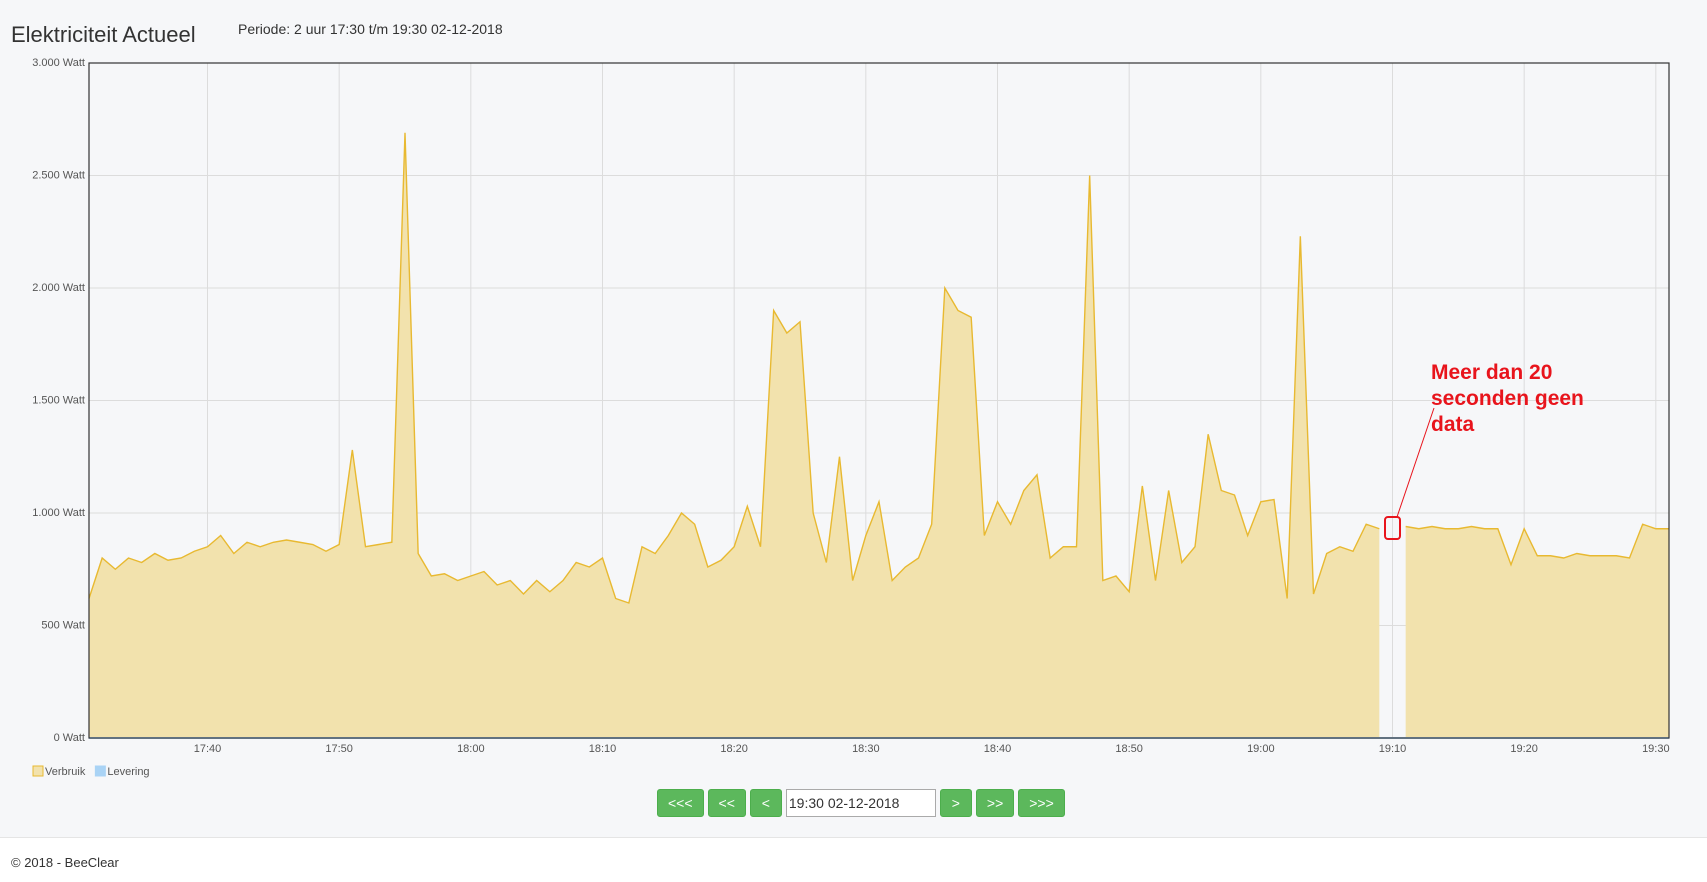  Describe the element at coordinates (63, 625) in the screenshot. I see `y-tick-label: 500 Watt` at that location.